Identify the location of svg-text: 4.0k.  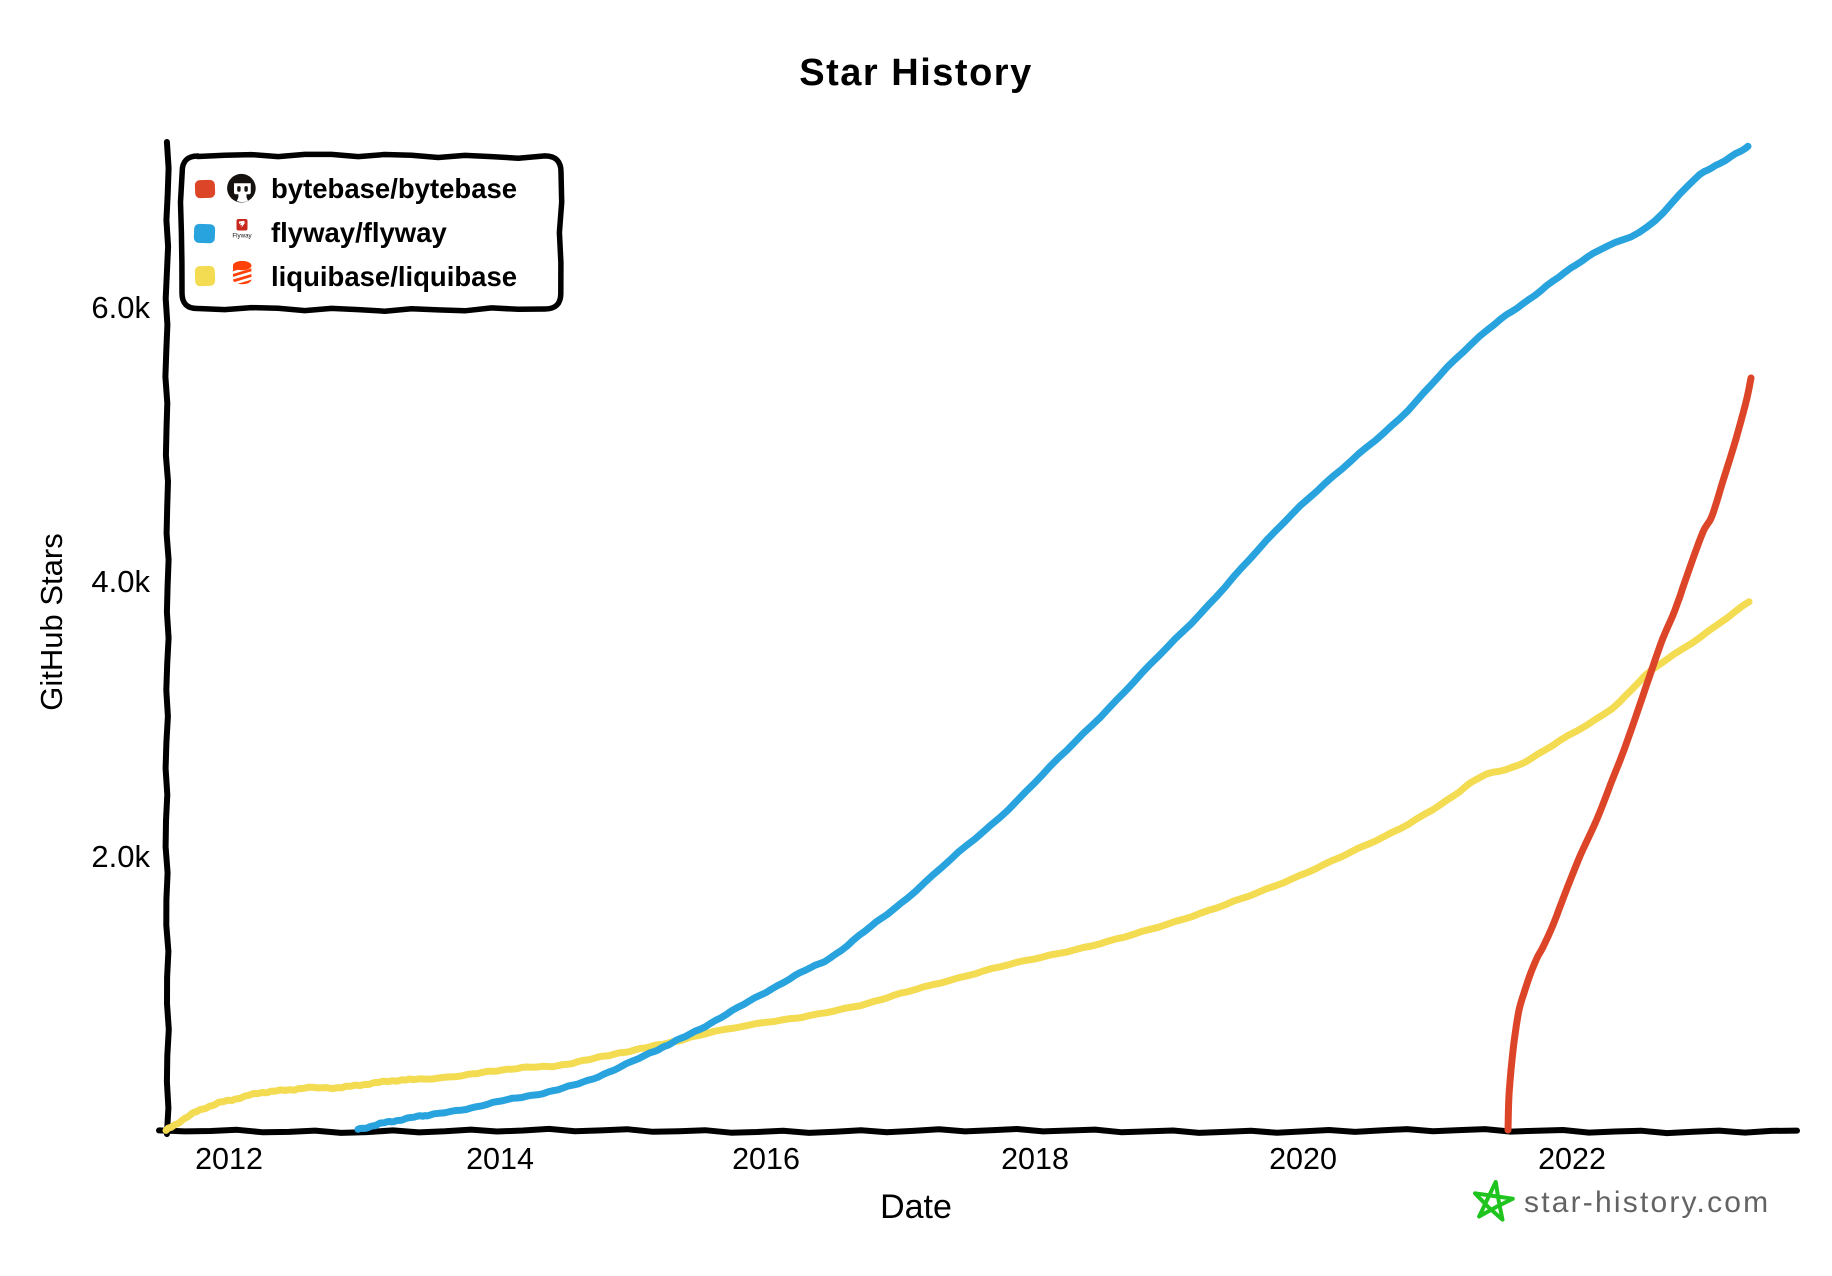
(120, 581).